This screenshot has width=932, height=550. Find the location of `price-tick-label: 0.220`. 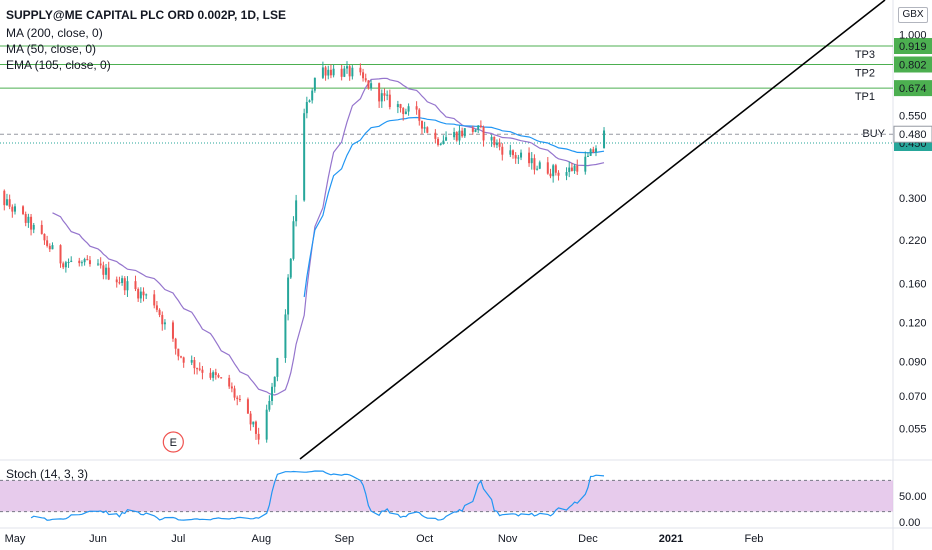

price-tick-label: 0.220 is located at coordinates (913, 241).